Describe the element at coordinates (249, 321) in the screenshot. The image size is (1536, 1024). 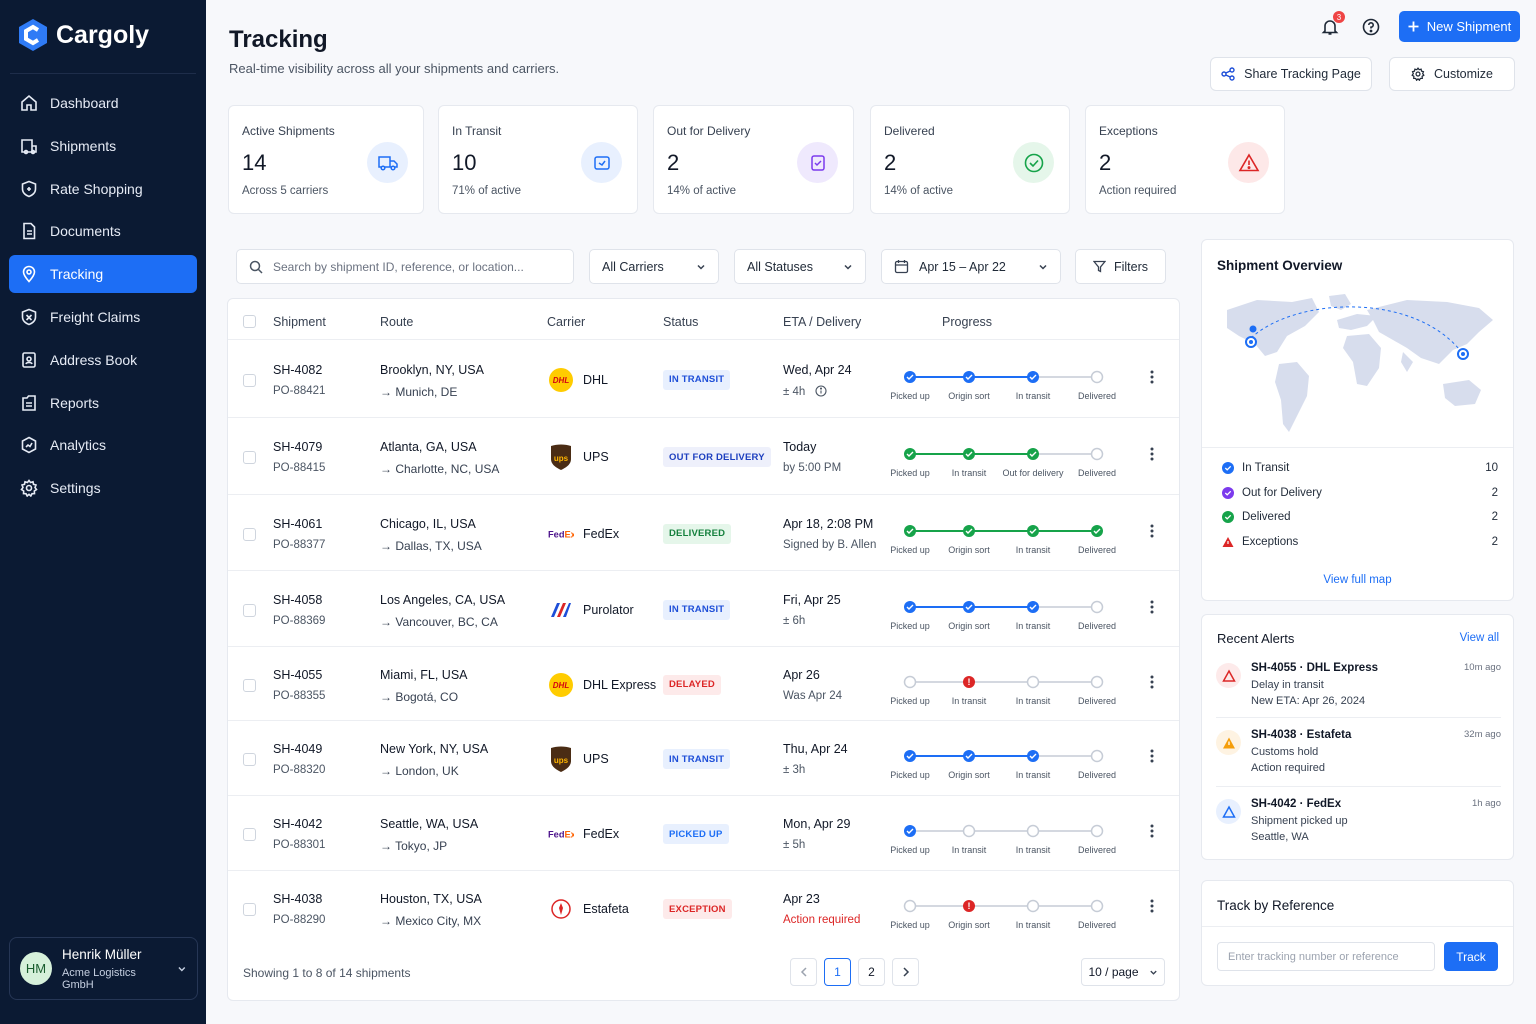
I see `select-all-checkbox` at that location.